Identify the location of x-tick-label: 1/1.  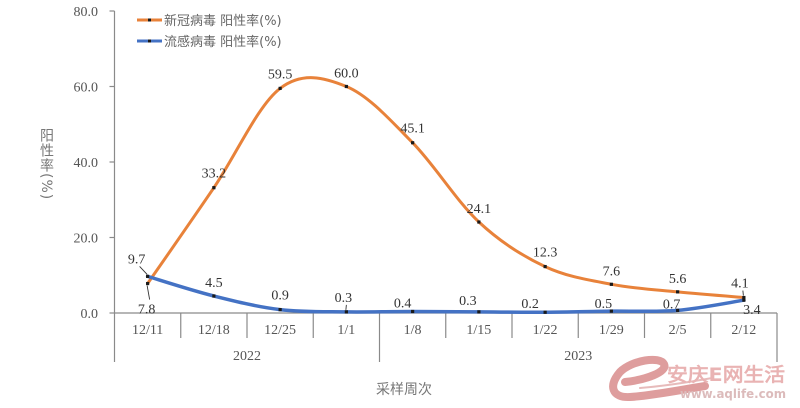
(346, 330).